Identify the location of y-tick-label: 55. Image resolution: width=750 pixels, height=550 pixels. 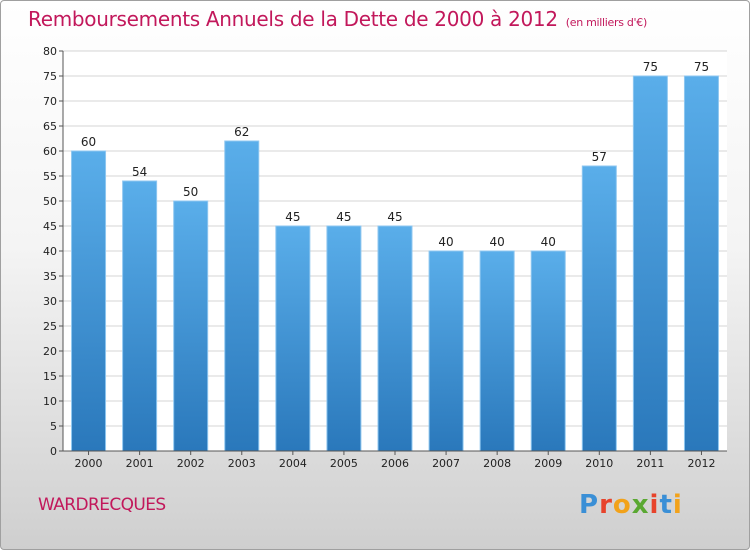
(50, 176).